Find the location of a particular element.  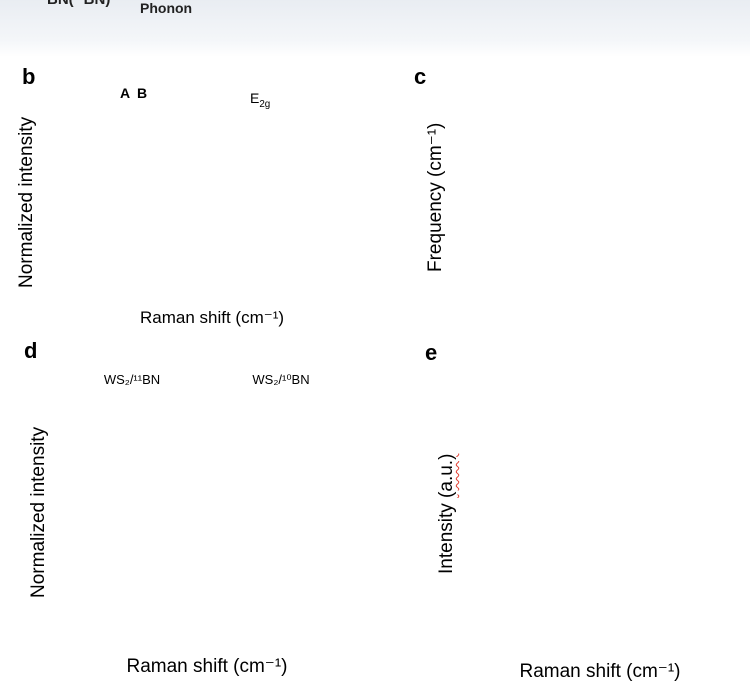

panel-letter-b: b is located at coordinates (29, 76).